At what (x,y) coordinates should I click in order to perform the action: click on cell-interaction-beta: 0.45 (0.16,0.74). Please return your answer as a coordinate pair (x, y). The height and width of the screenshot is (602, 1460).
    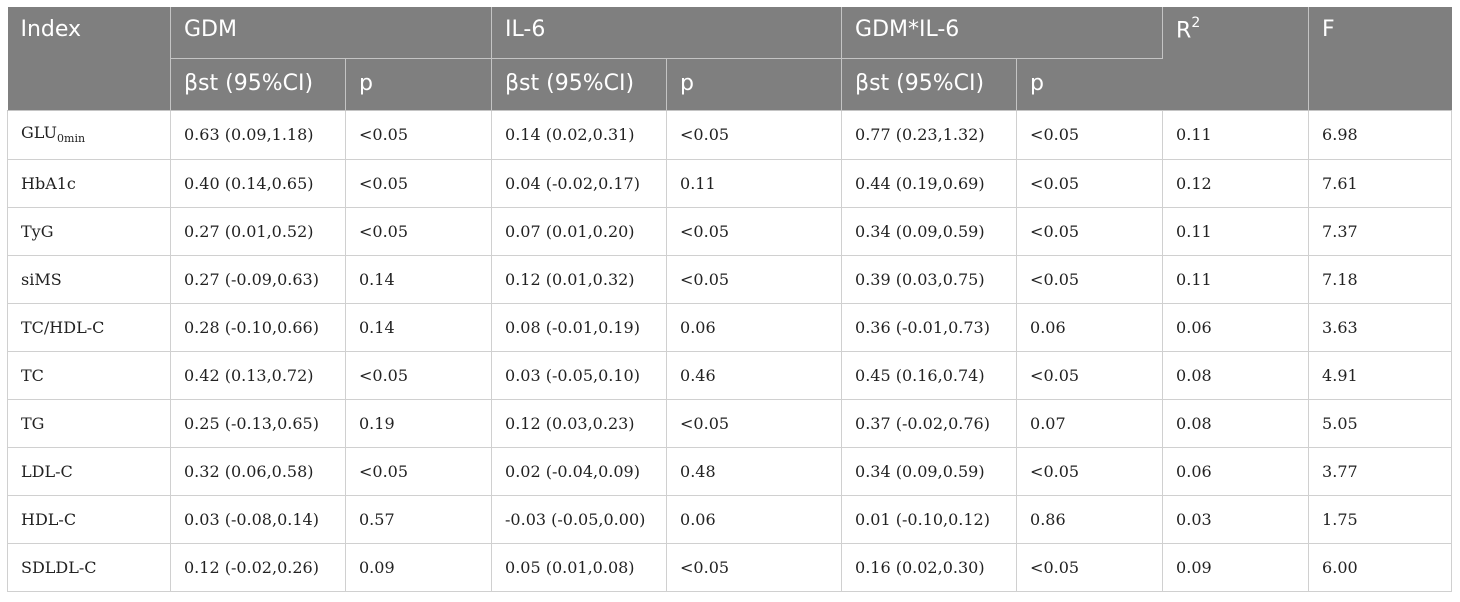
    Looking at the image, I should click on (929, 375).